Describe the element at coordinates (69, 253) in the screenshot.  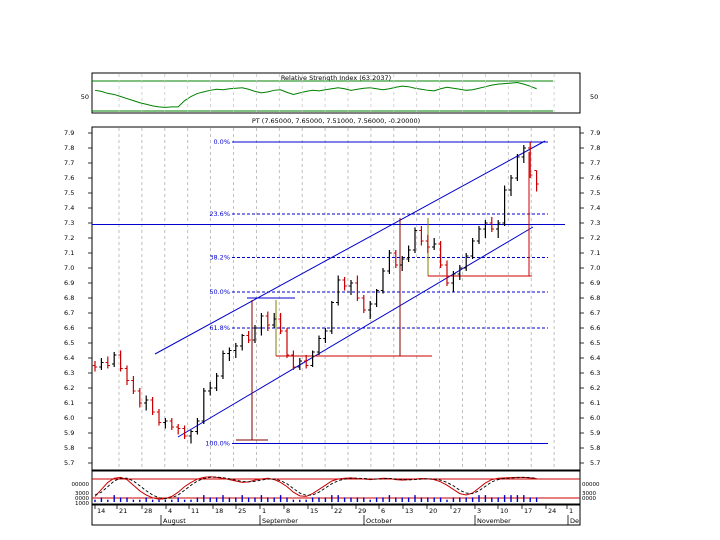
I see `price-tick-label-left: 7.1` at that location.